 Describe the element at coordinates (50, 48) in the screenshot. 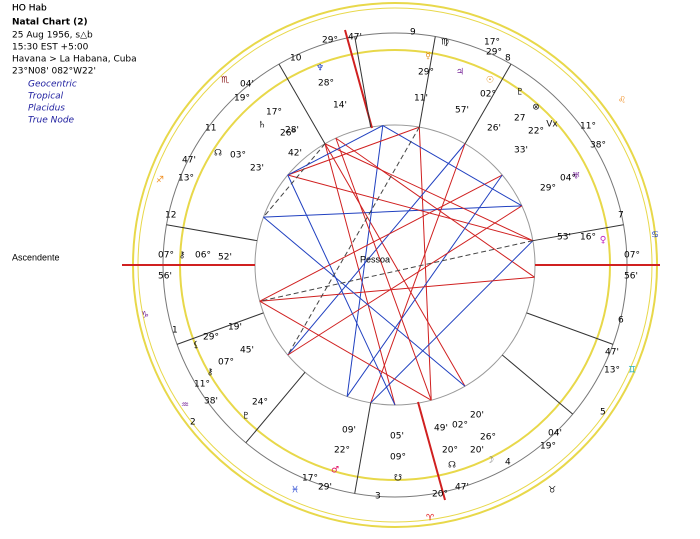

I see `header-time: 15:30 EST +5:00` at that location.